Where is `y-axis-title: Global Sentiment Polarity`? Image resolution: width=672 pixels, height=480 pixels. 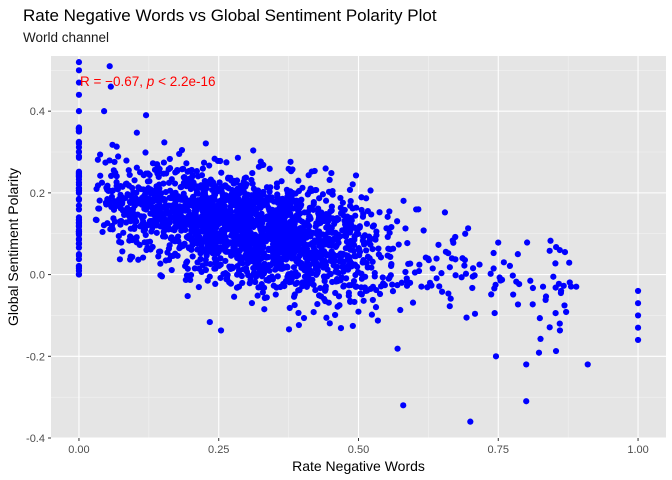
y-axis-title: Global Sentiment Polarity is located at coordinates (13, 247).